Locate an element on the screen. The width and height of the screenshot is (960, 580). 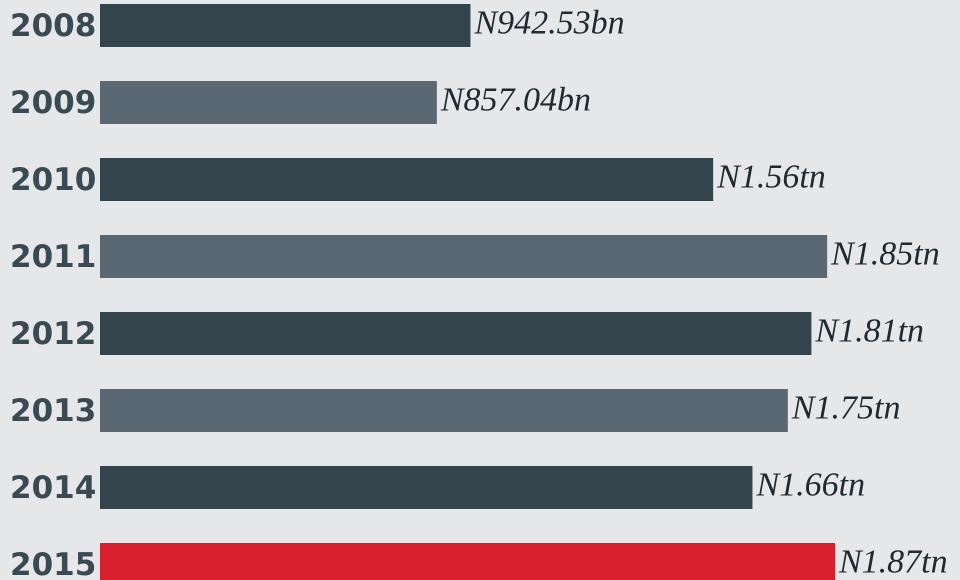
value-label: N1.56tn is located at coordinates (771, 176).